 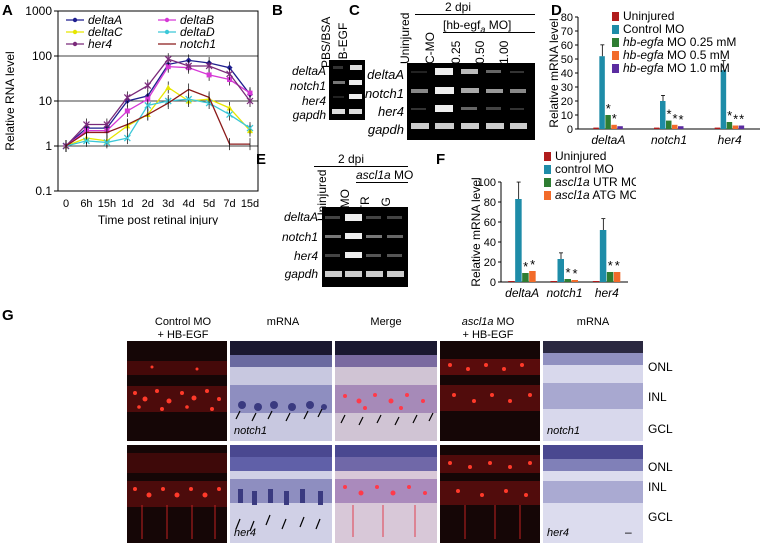 What do you see at coordinates (471, 101) in the screenshot?
I see `gel-image-c` at bounding box center [471, 101].